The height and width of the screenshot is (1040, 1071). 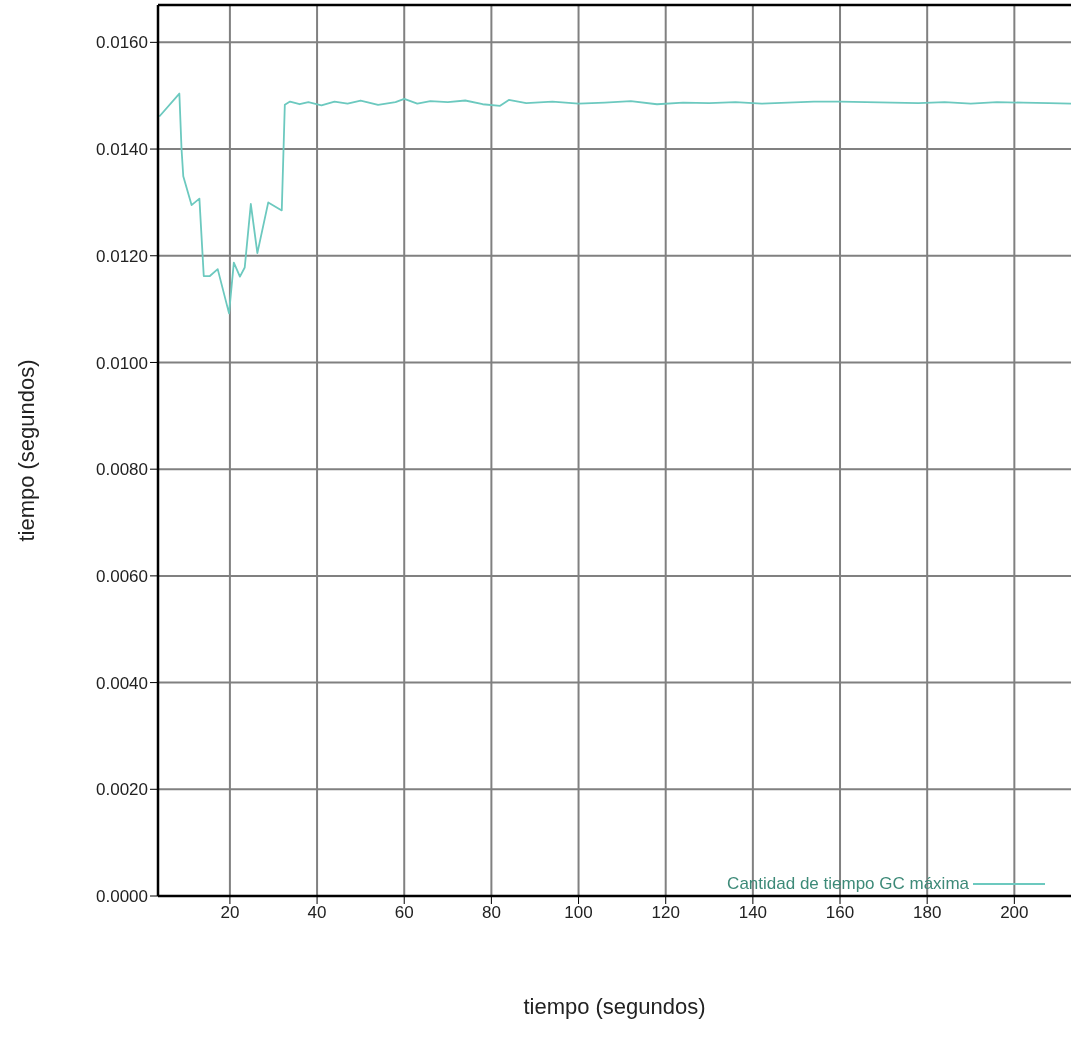 What do you see at coordinates (840, 913) in the screenshot?
I see `x-tick-label: 160` at bounding box center [840, 913].